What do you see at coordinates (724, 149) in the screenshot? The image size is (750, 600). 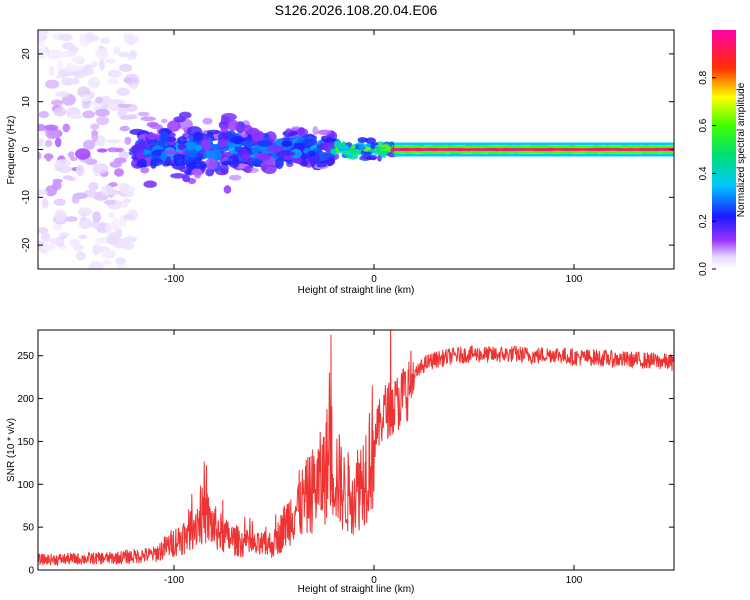 I see `colorbar-gradient` at bounding box center [724, 149].